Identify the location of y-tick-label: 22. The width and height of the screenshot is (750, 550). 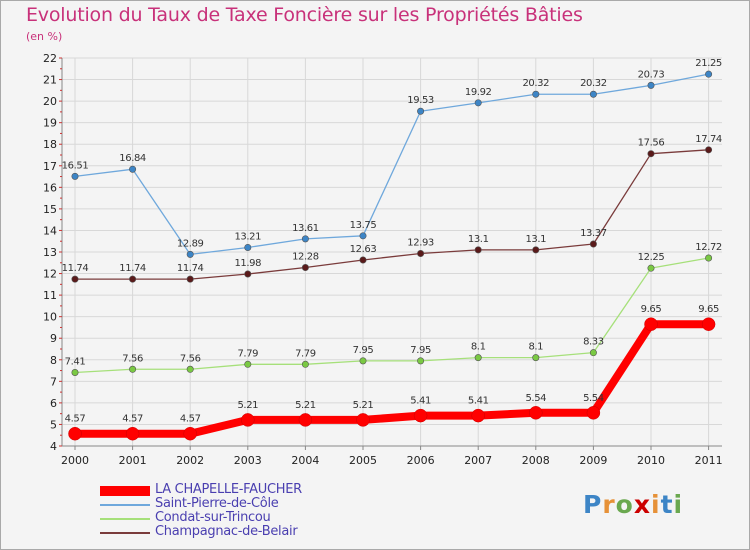
(50, 58).